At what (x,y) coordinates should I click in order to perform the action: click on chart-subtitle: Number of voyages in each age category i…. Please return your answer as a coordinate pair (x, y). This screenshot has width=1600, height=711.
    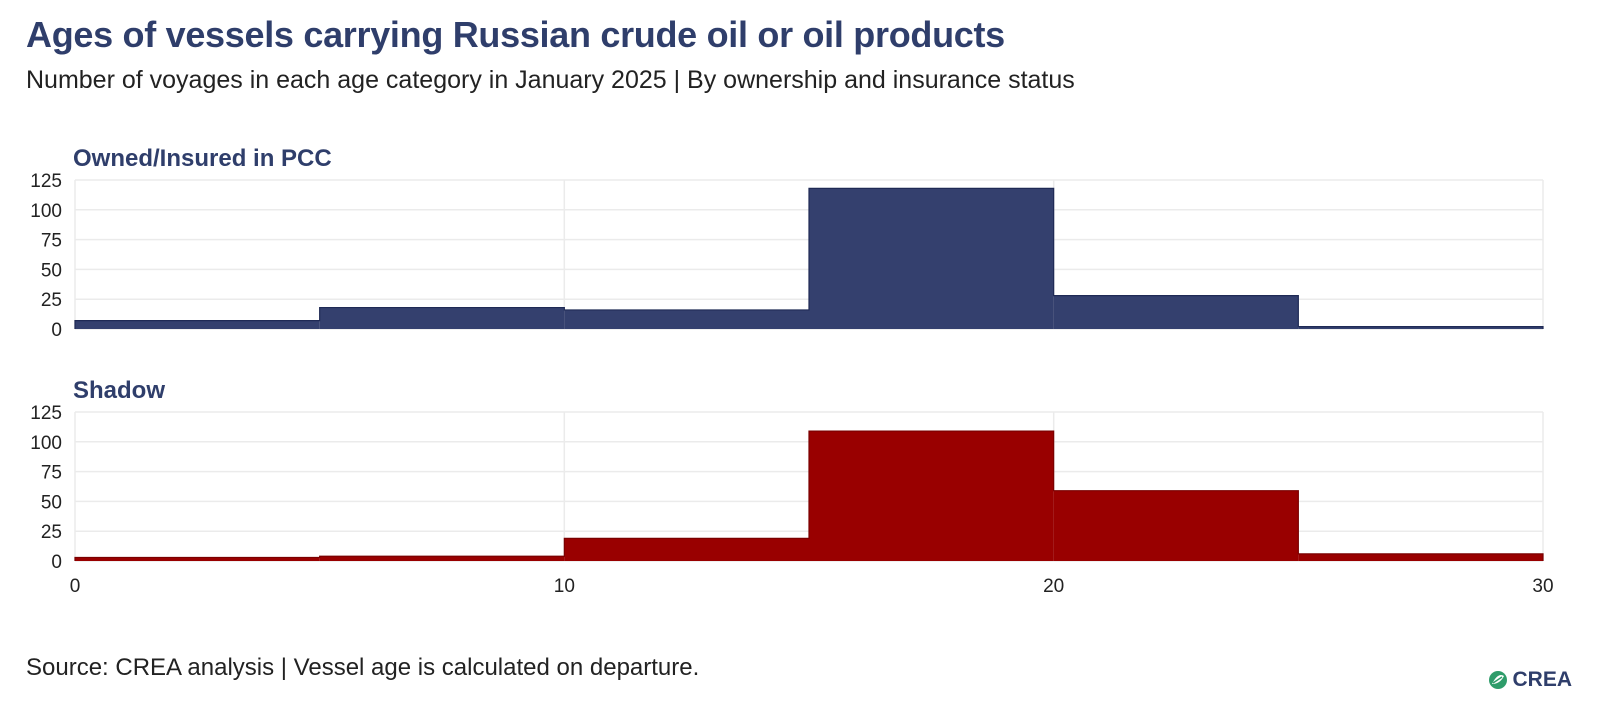
    Looking at the image, I should click on (550, 80).